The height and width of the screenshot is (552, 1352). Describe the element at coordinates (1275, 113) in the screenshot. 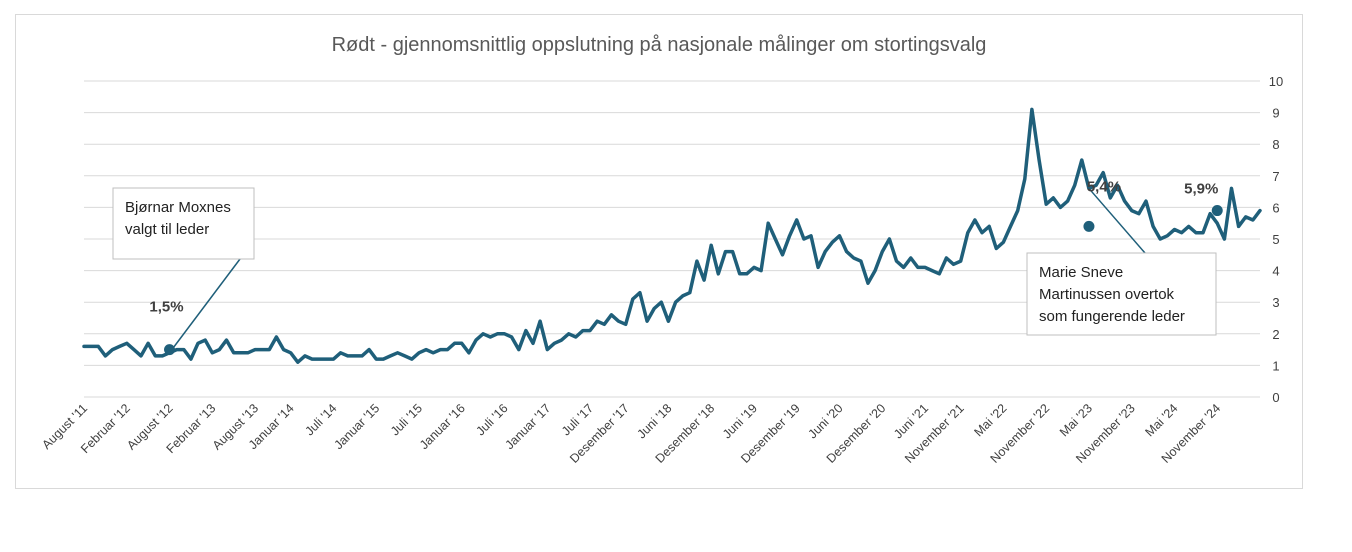

I see `y-tick-label: 9` at that location.